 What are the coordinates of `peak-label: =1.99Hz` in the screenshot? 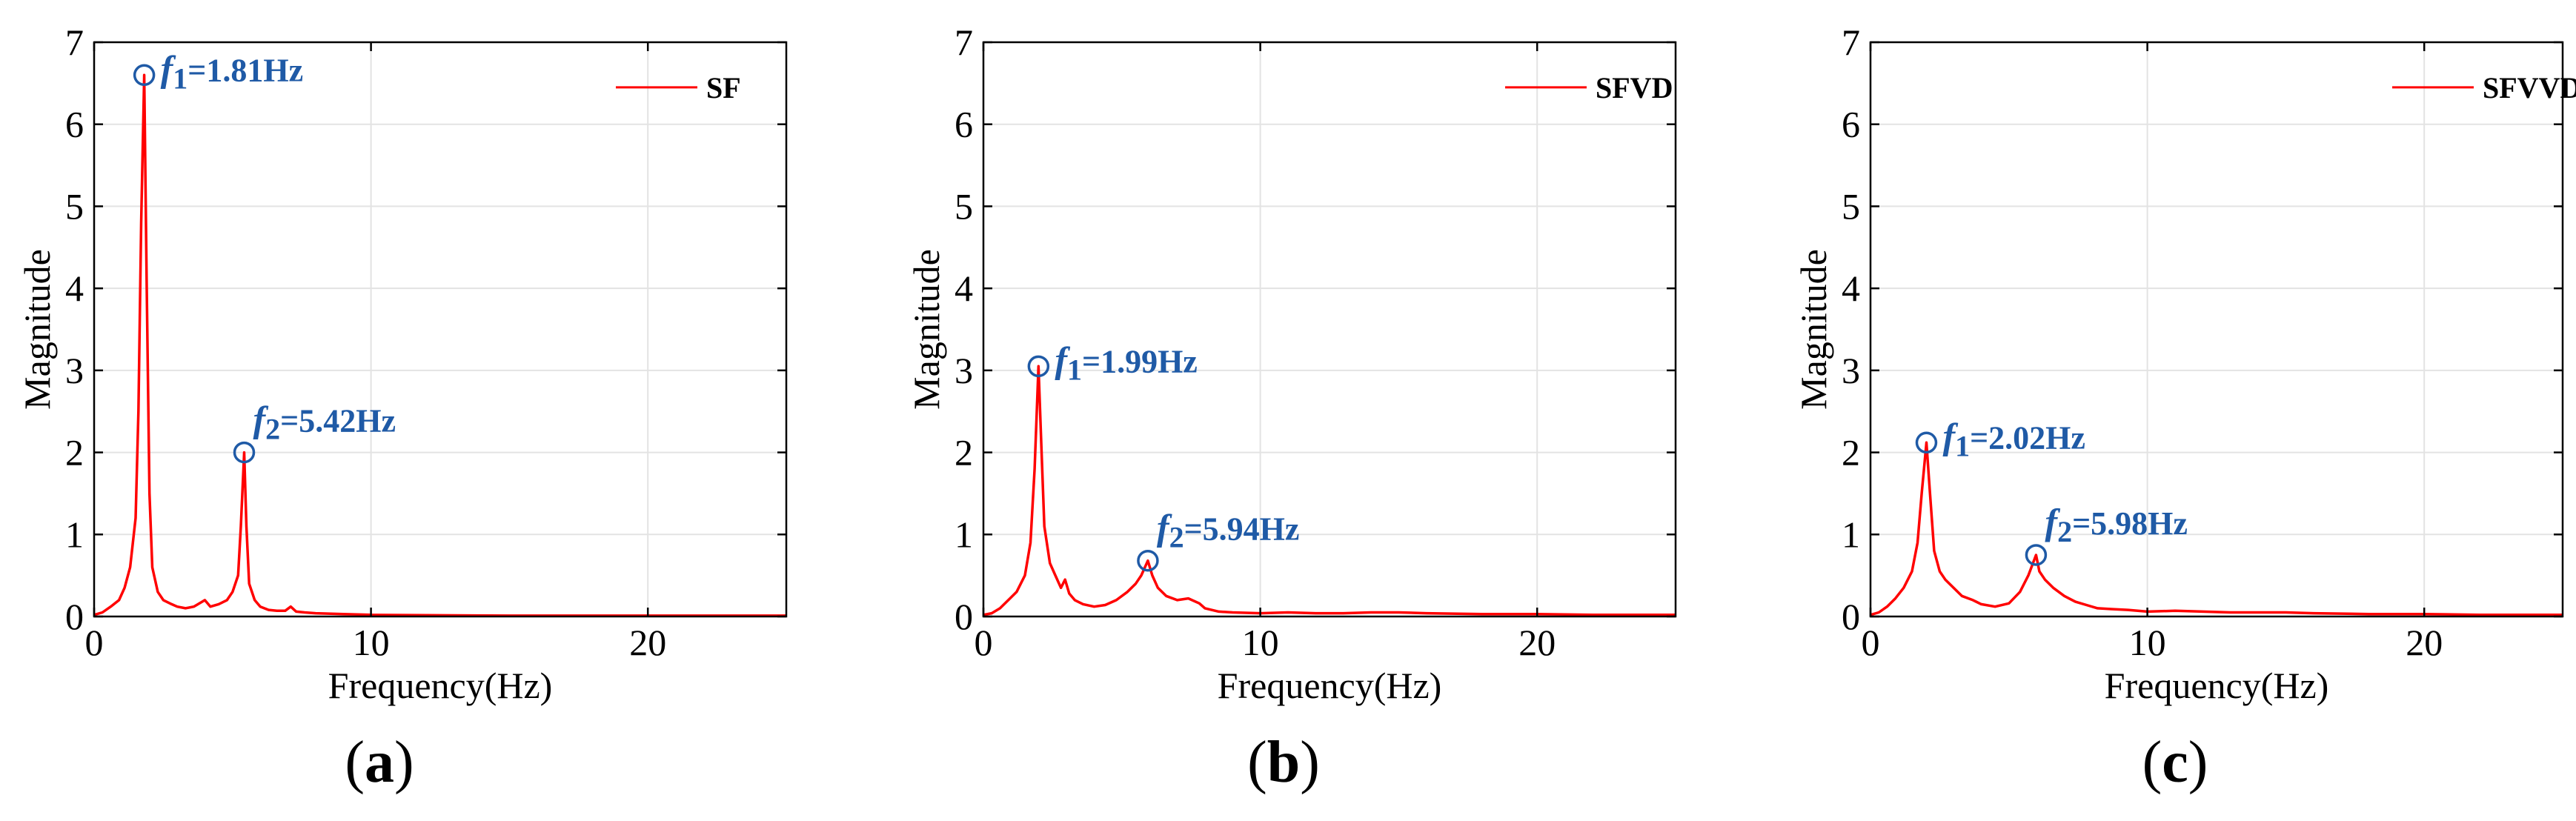 It's located at (1140, 361).